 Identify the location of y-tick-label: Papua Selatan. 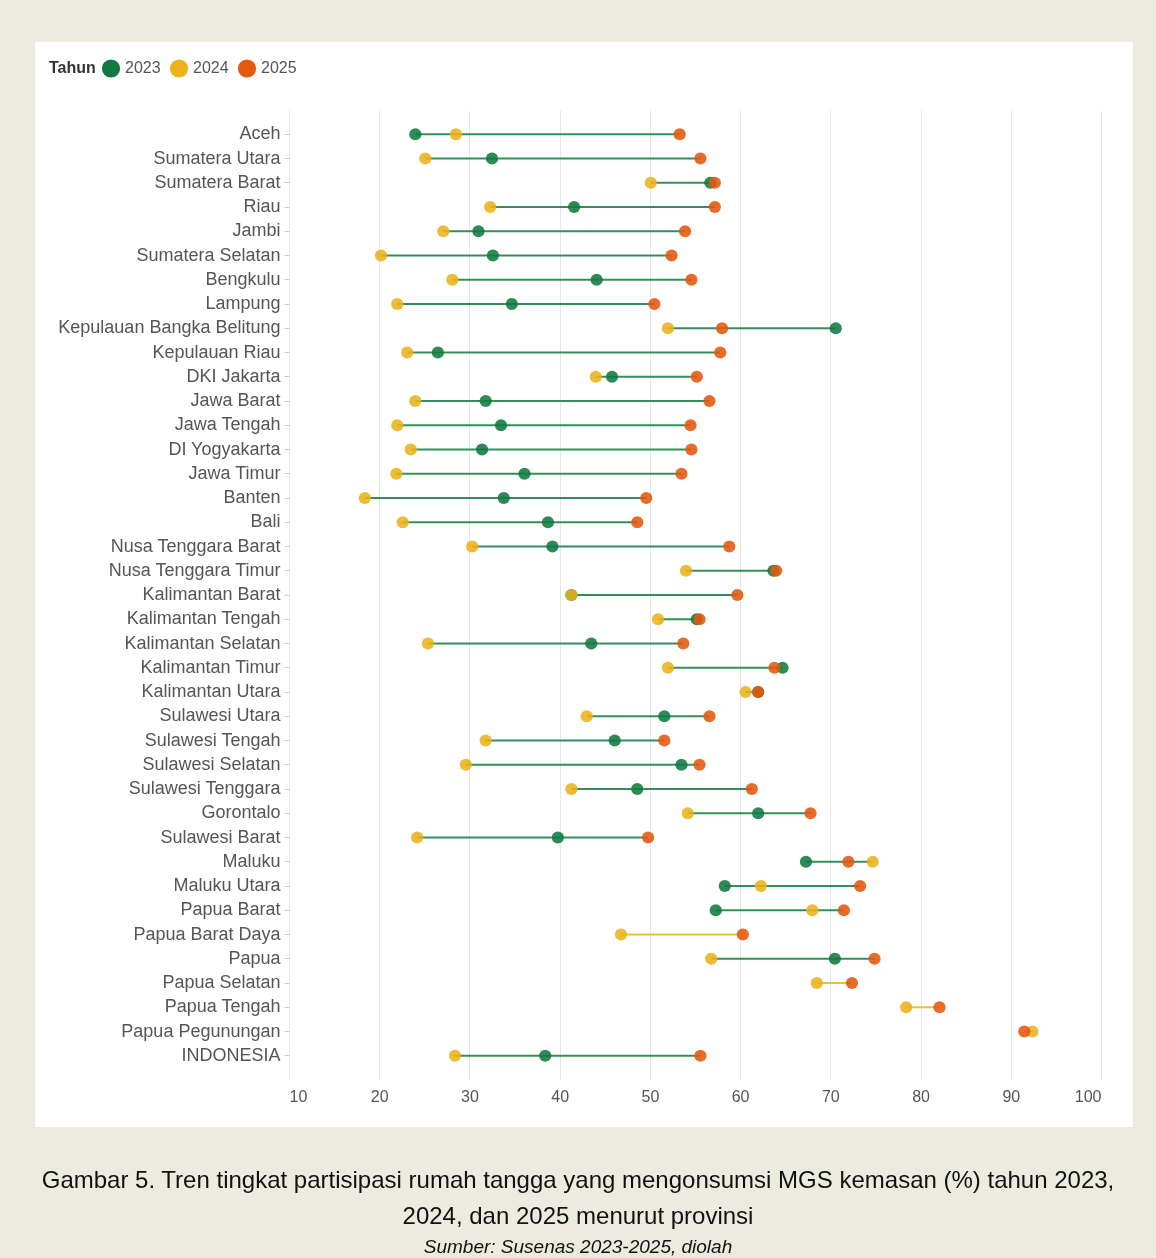
(221, 982).